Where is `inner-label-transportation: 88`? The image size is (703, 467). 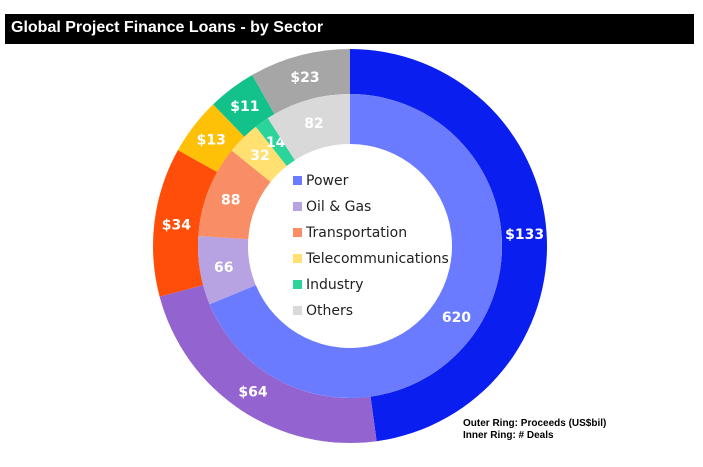 inner-label-transportation: 88 is located at coordinates (230, 200).